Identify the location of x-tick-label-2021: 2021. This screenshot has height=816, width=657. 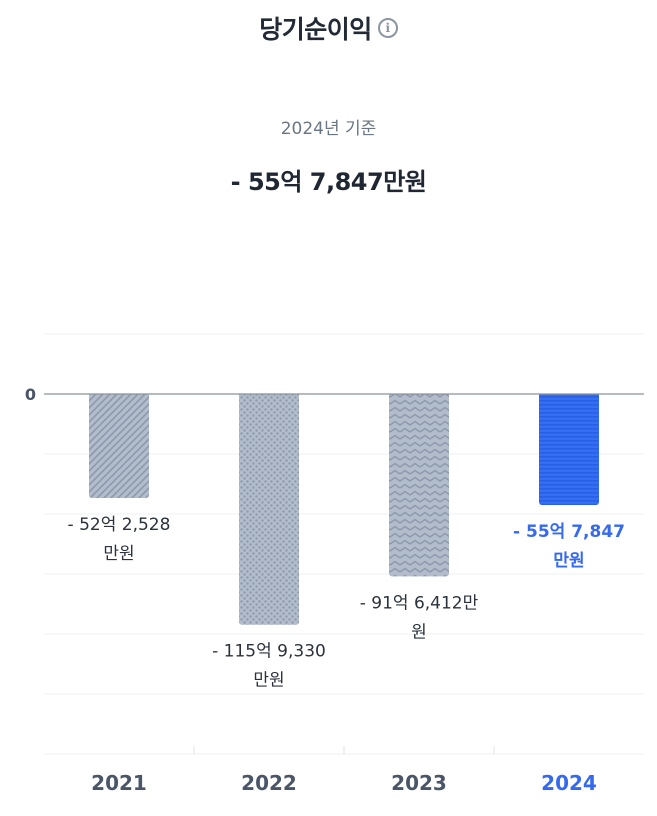
(119, 783).